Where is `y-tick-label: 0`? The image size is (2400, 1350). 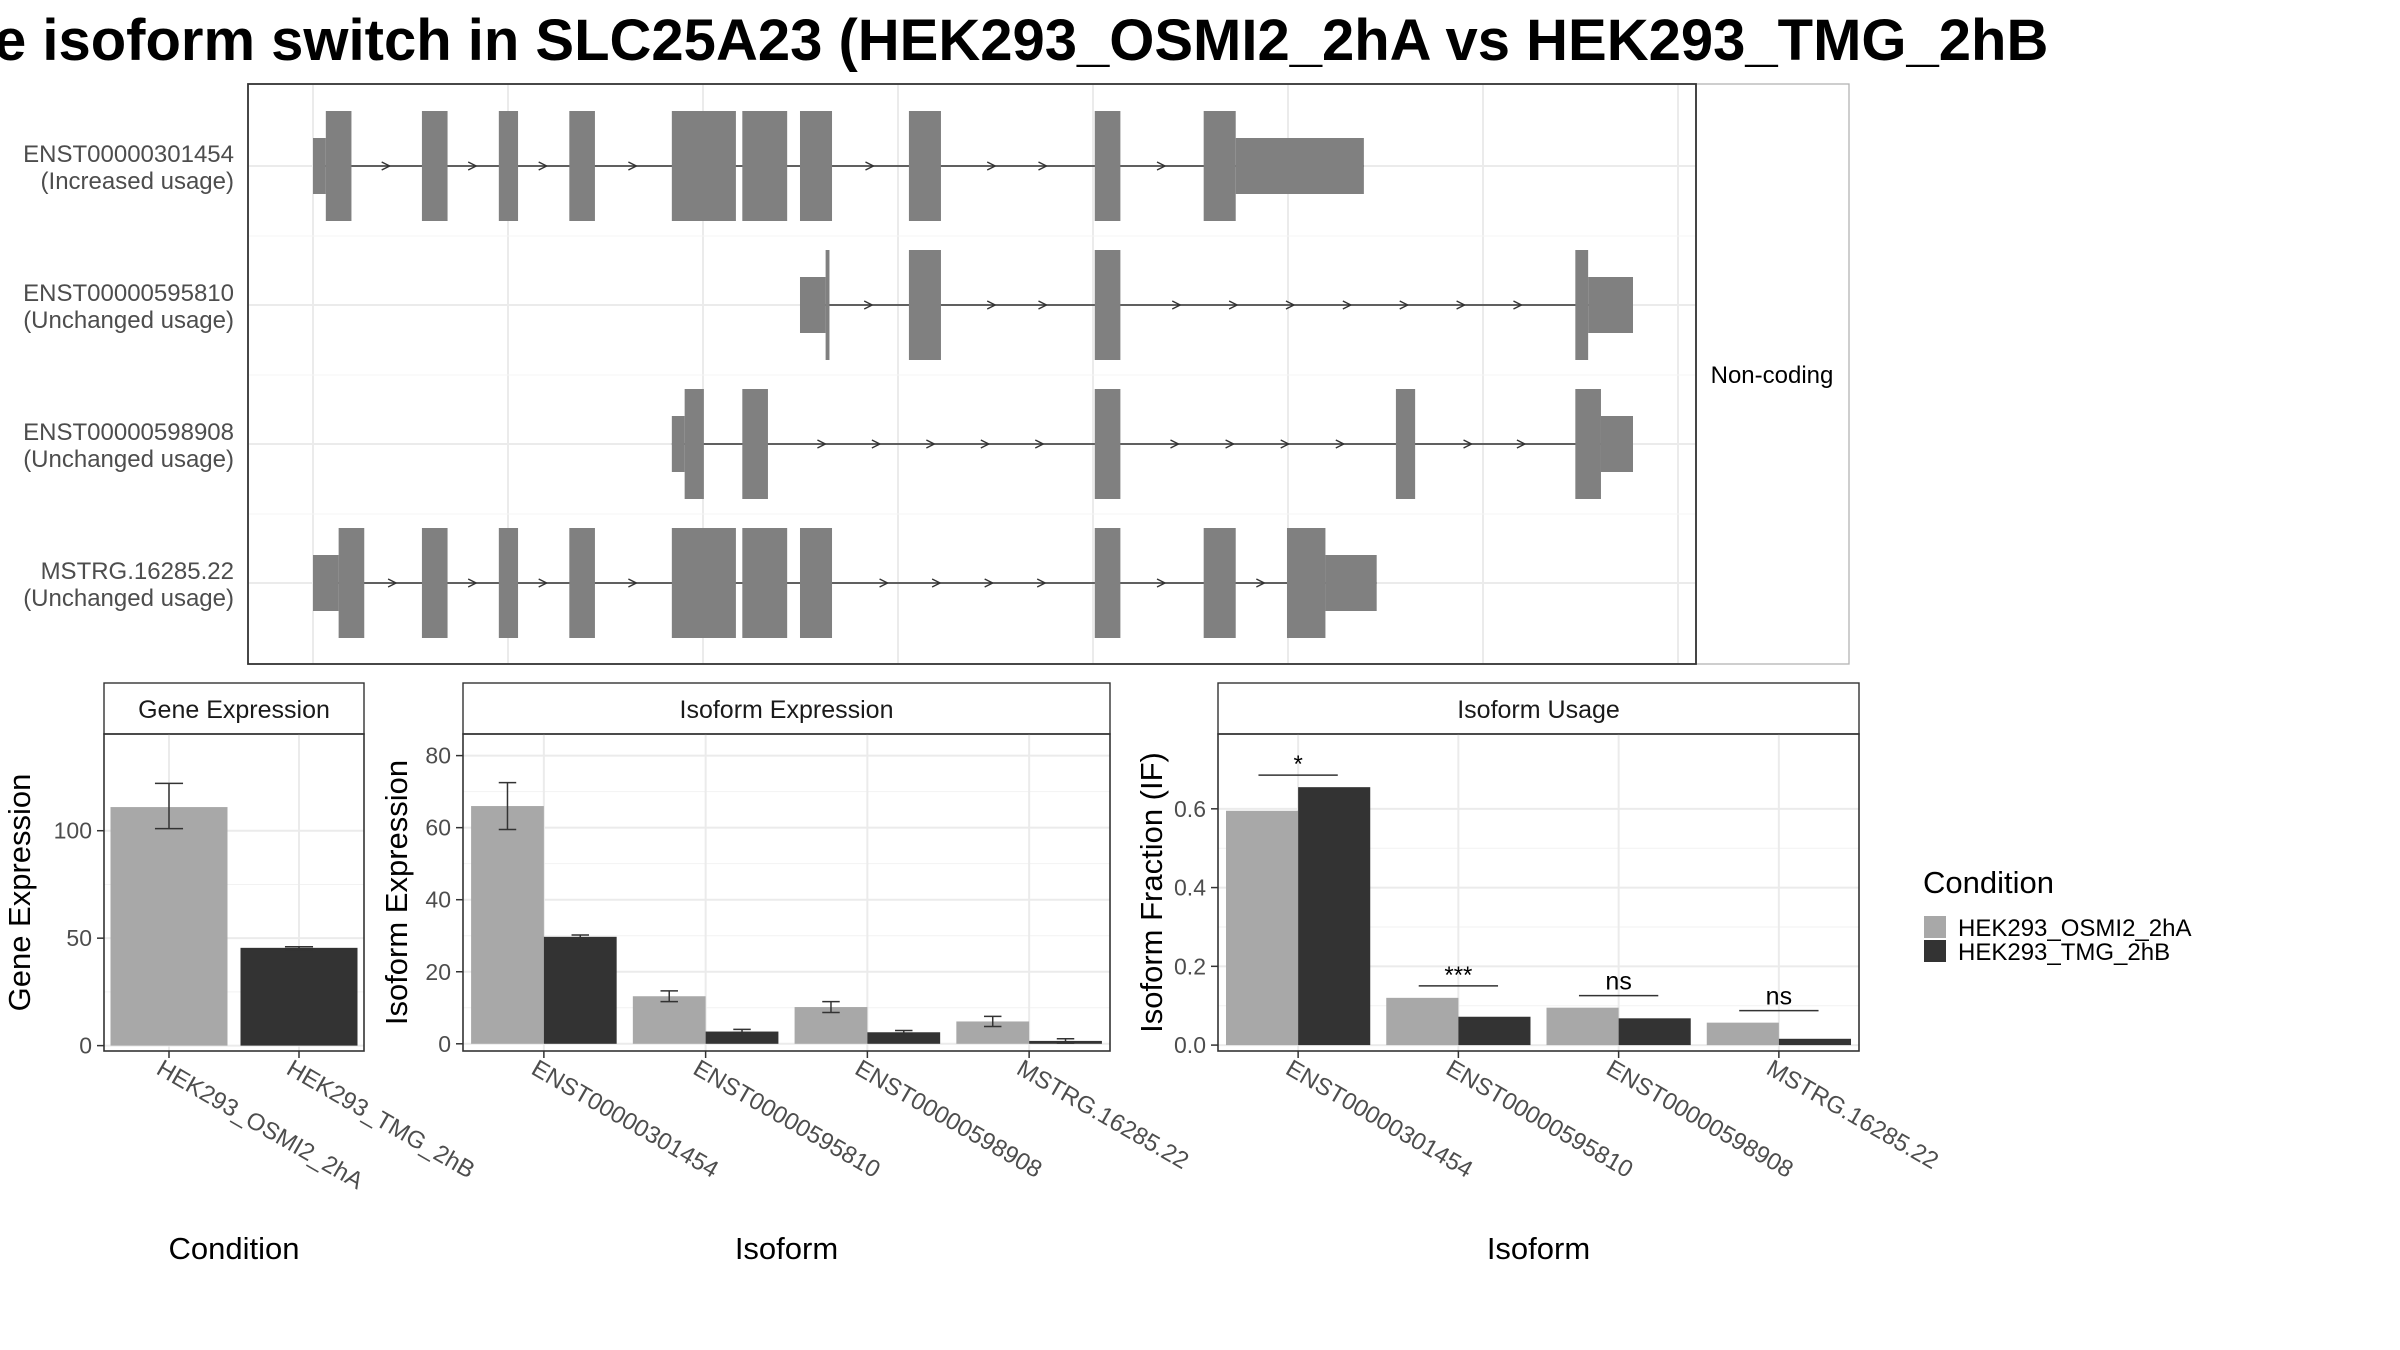
y-tick-label: 0 is located at coordinates (444, 1044).